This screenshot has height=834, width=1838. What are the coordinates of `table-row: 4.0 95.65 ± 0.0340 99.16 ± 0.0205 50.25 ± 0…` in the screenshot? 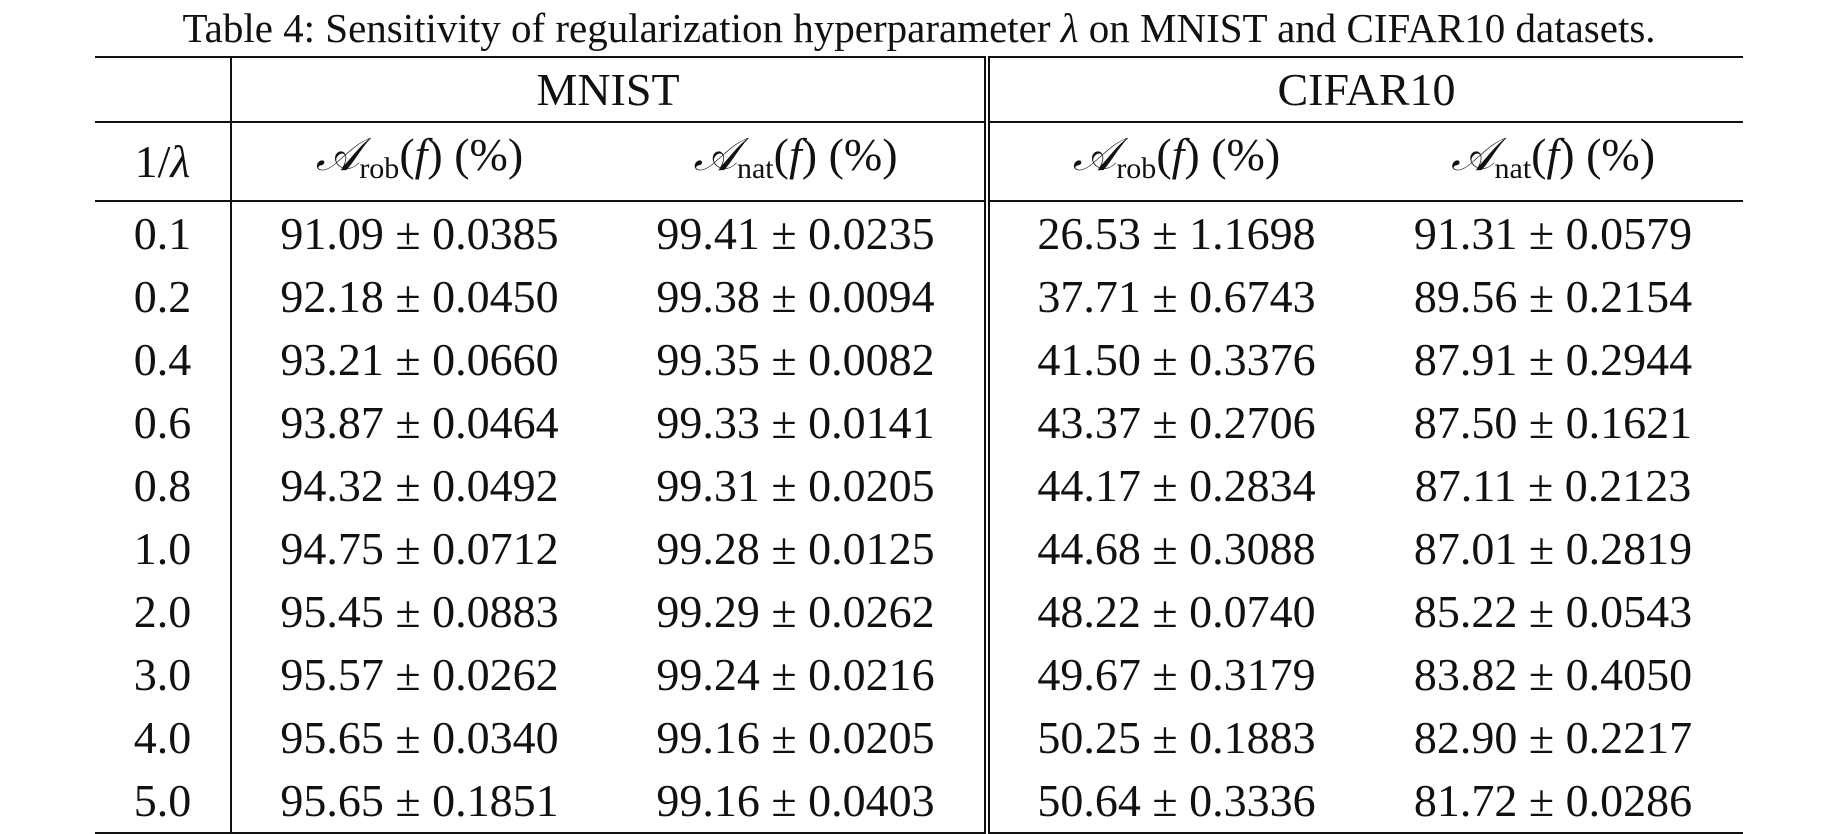 It's located at (919, 737).